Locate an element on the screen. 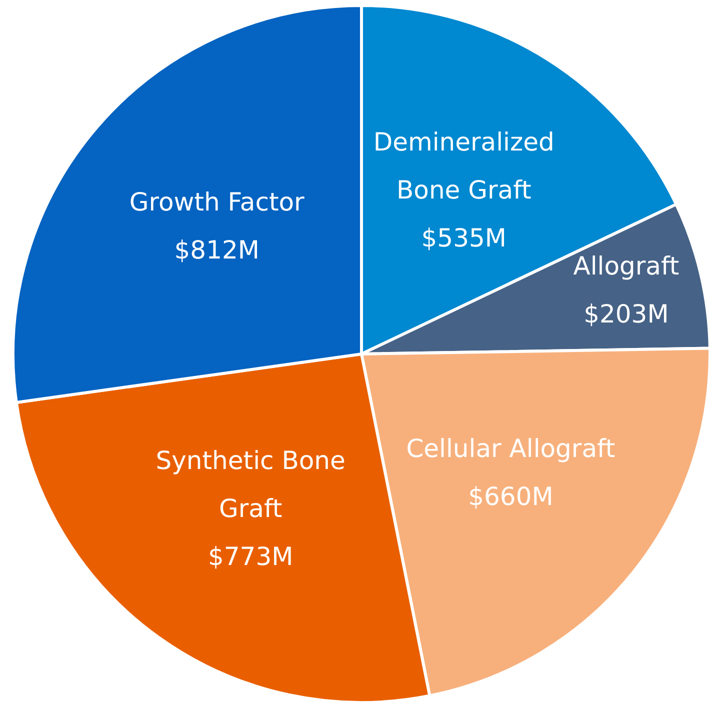  data-label: $535M is located at coordinates (463, 237).